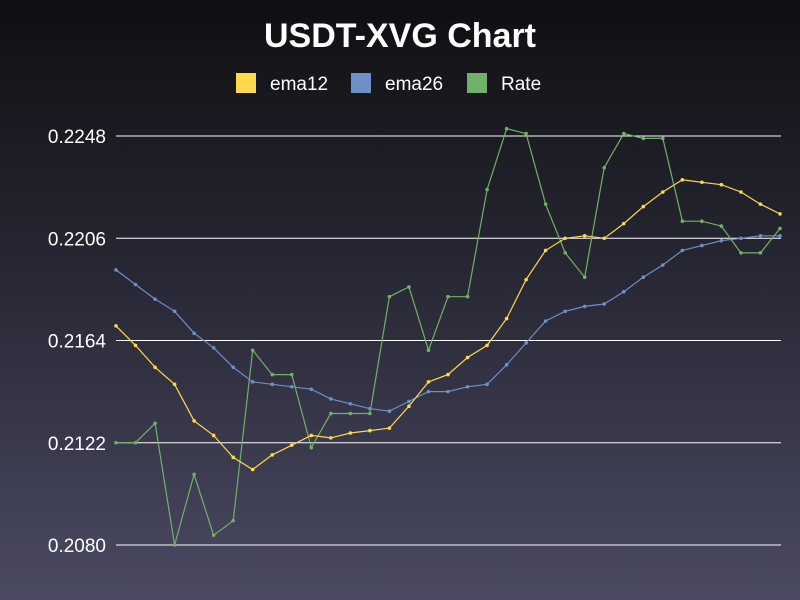 This screenshot has height=600, width=800. I want to click on legend-label: ema26, so click(414, 84).